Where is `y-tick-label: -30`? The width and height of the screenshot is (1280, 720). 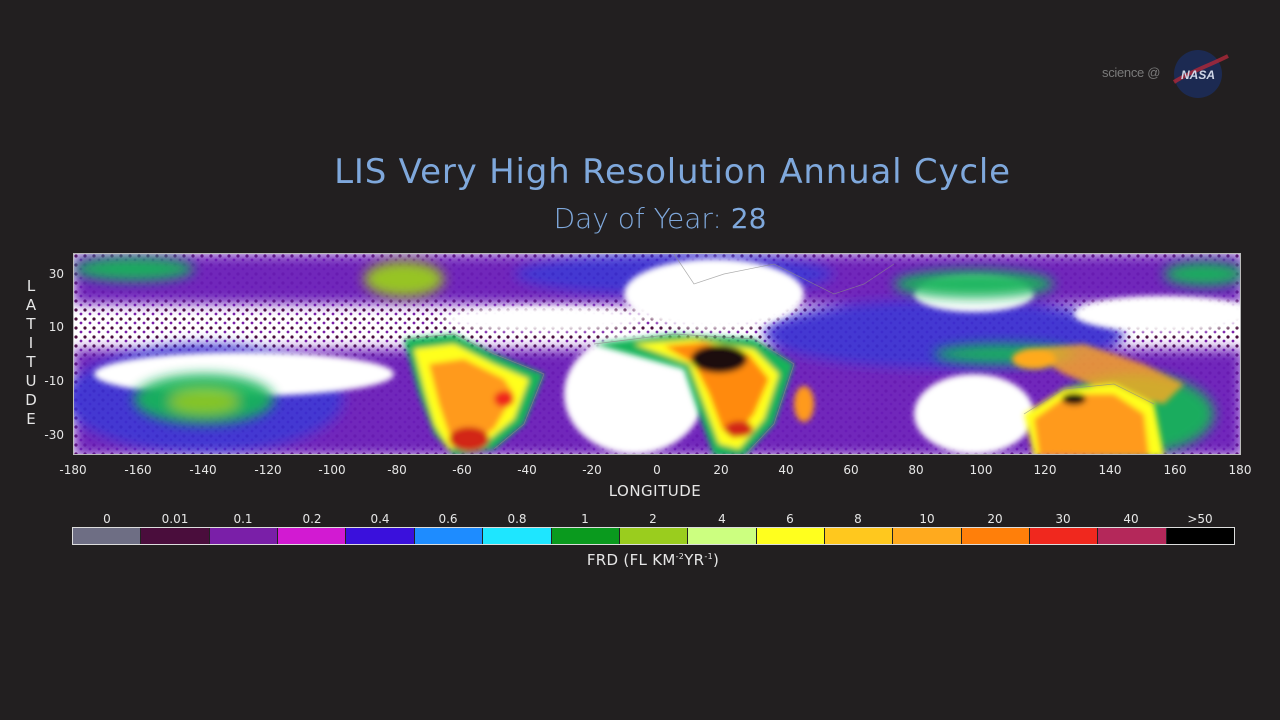
y-tick-label: -30 is located at coordinates (54, 435).